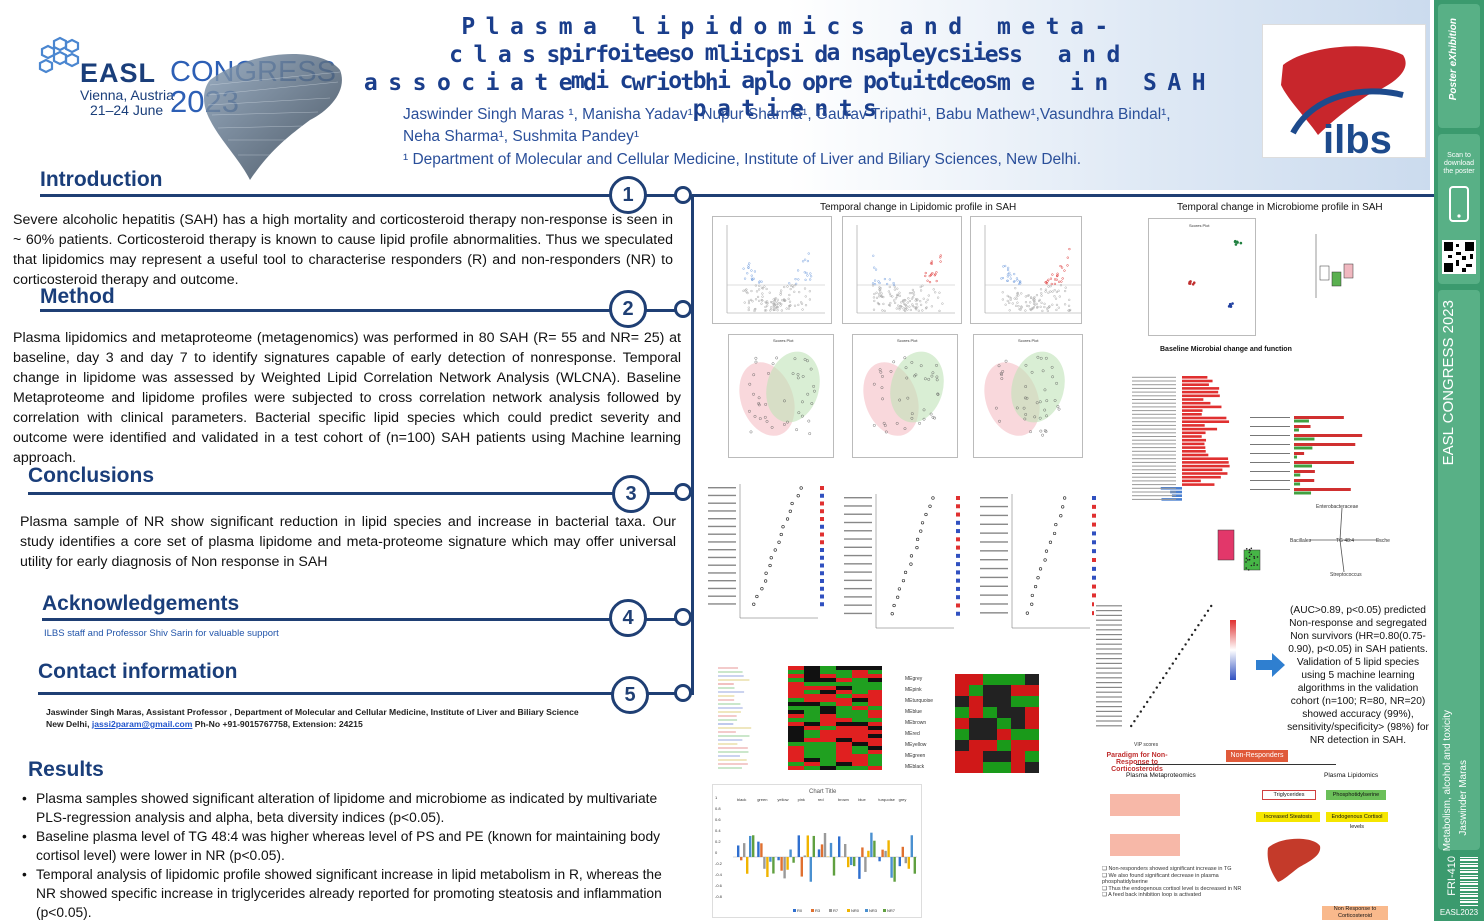 This screenshot has height=921, width=1484. What do you see at coordinates (1172, 663) in the screenshot?
I see `vip-point` at bounding box center [1172, 663].